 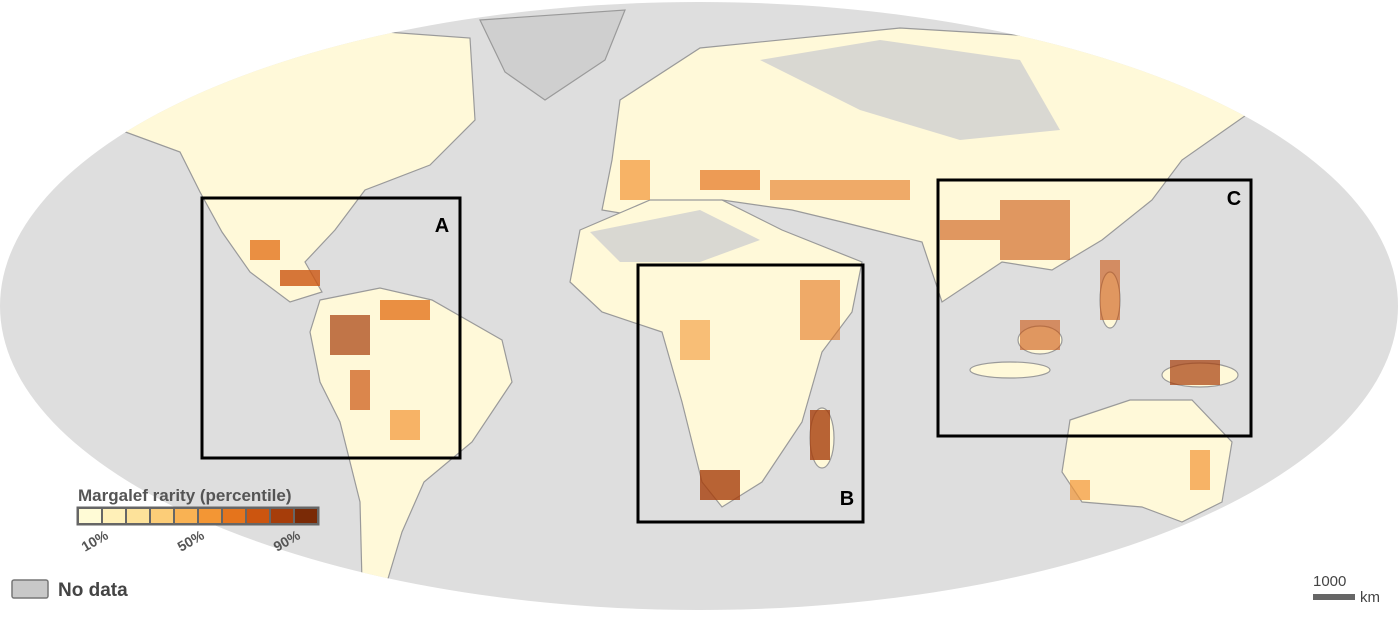 I want to click on legend-title: Margalef rarity (percentile), so click(x=185, y=495).